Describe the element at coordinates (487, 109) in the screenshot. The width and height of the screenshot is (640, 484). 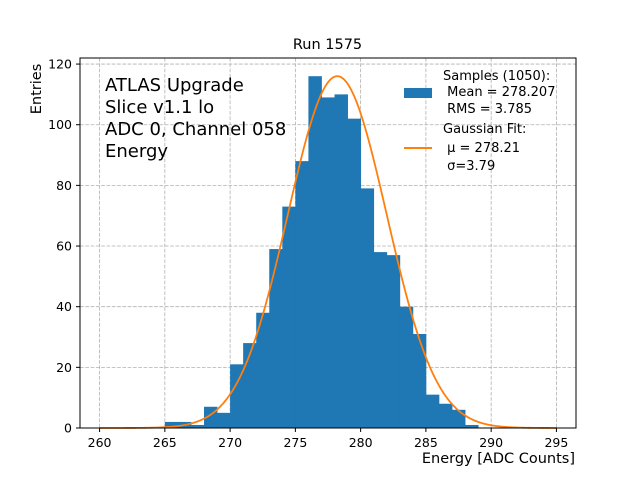
I see `legend-samples-rms: RMS = 3.785` at that location.